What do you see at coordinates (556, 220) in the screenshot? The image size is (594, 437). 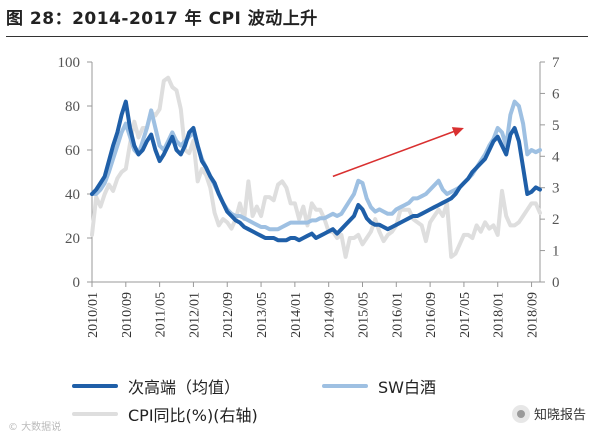 I see `y-right-tick-label: 2` at bounding box center [556, 220].